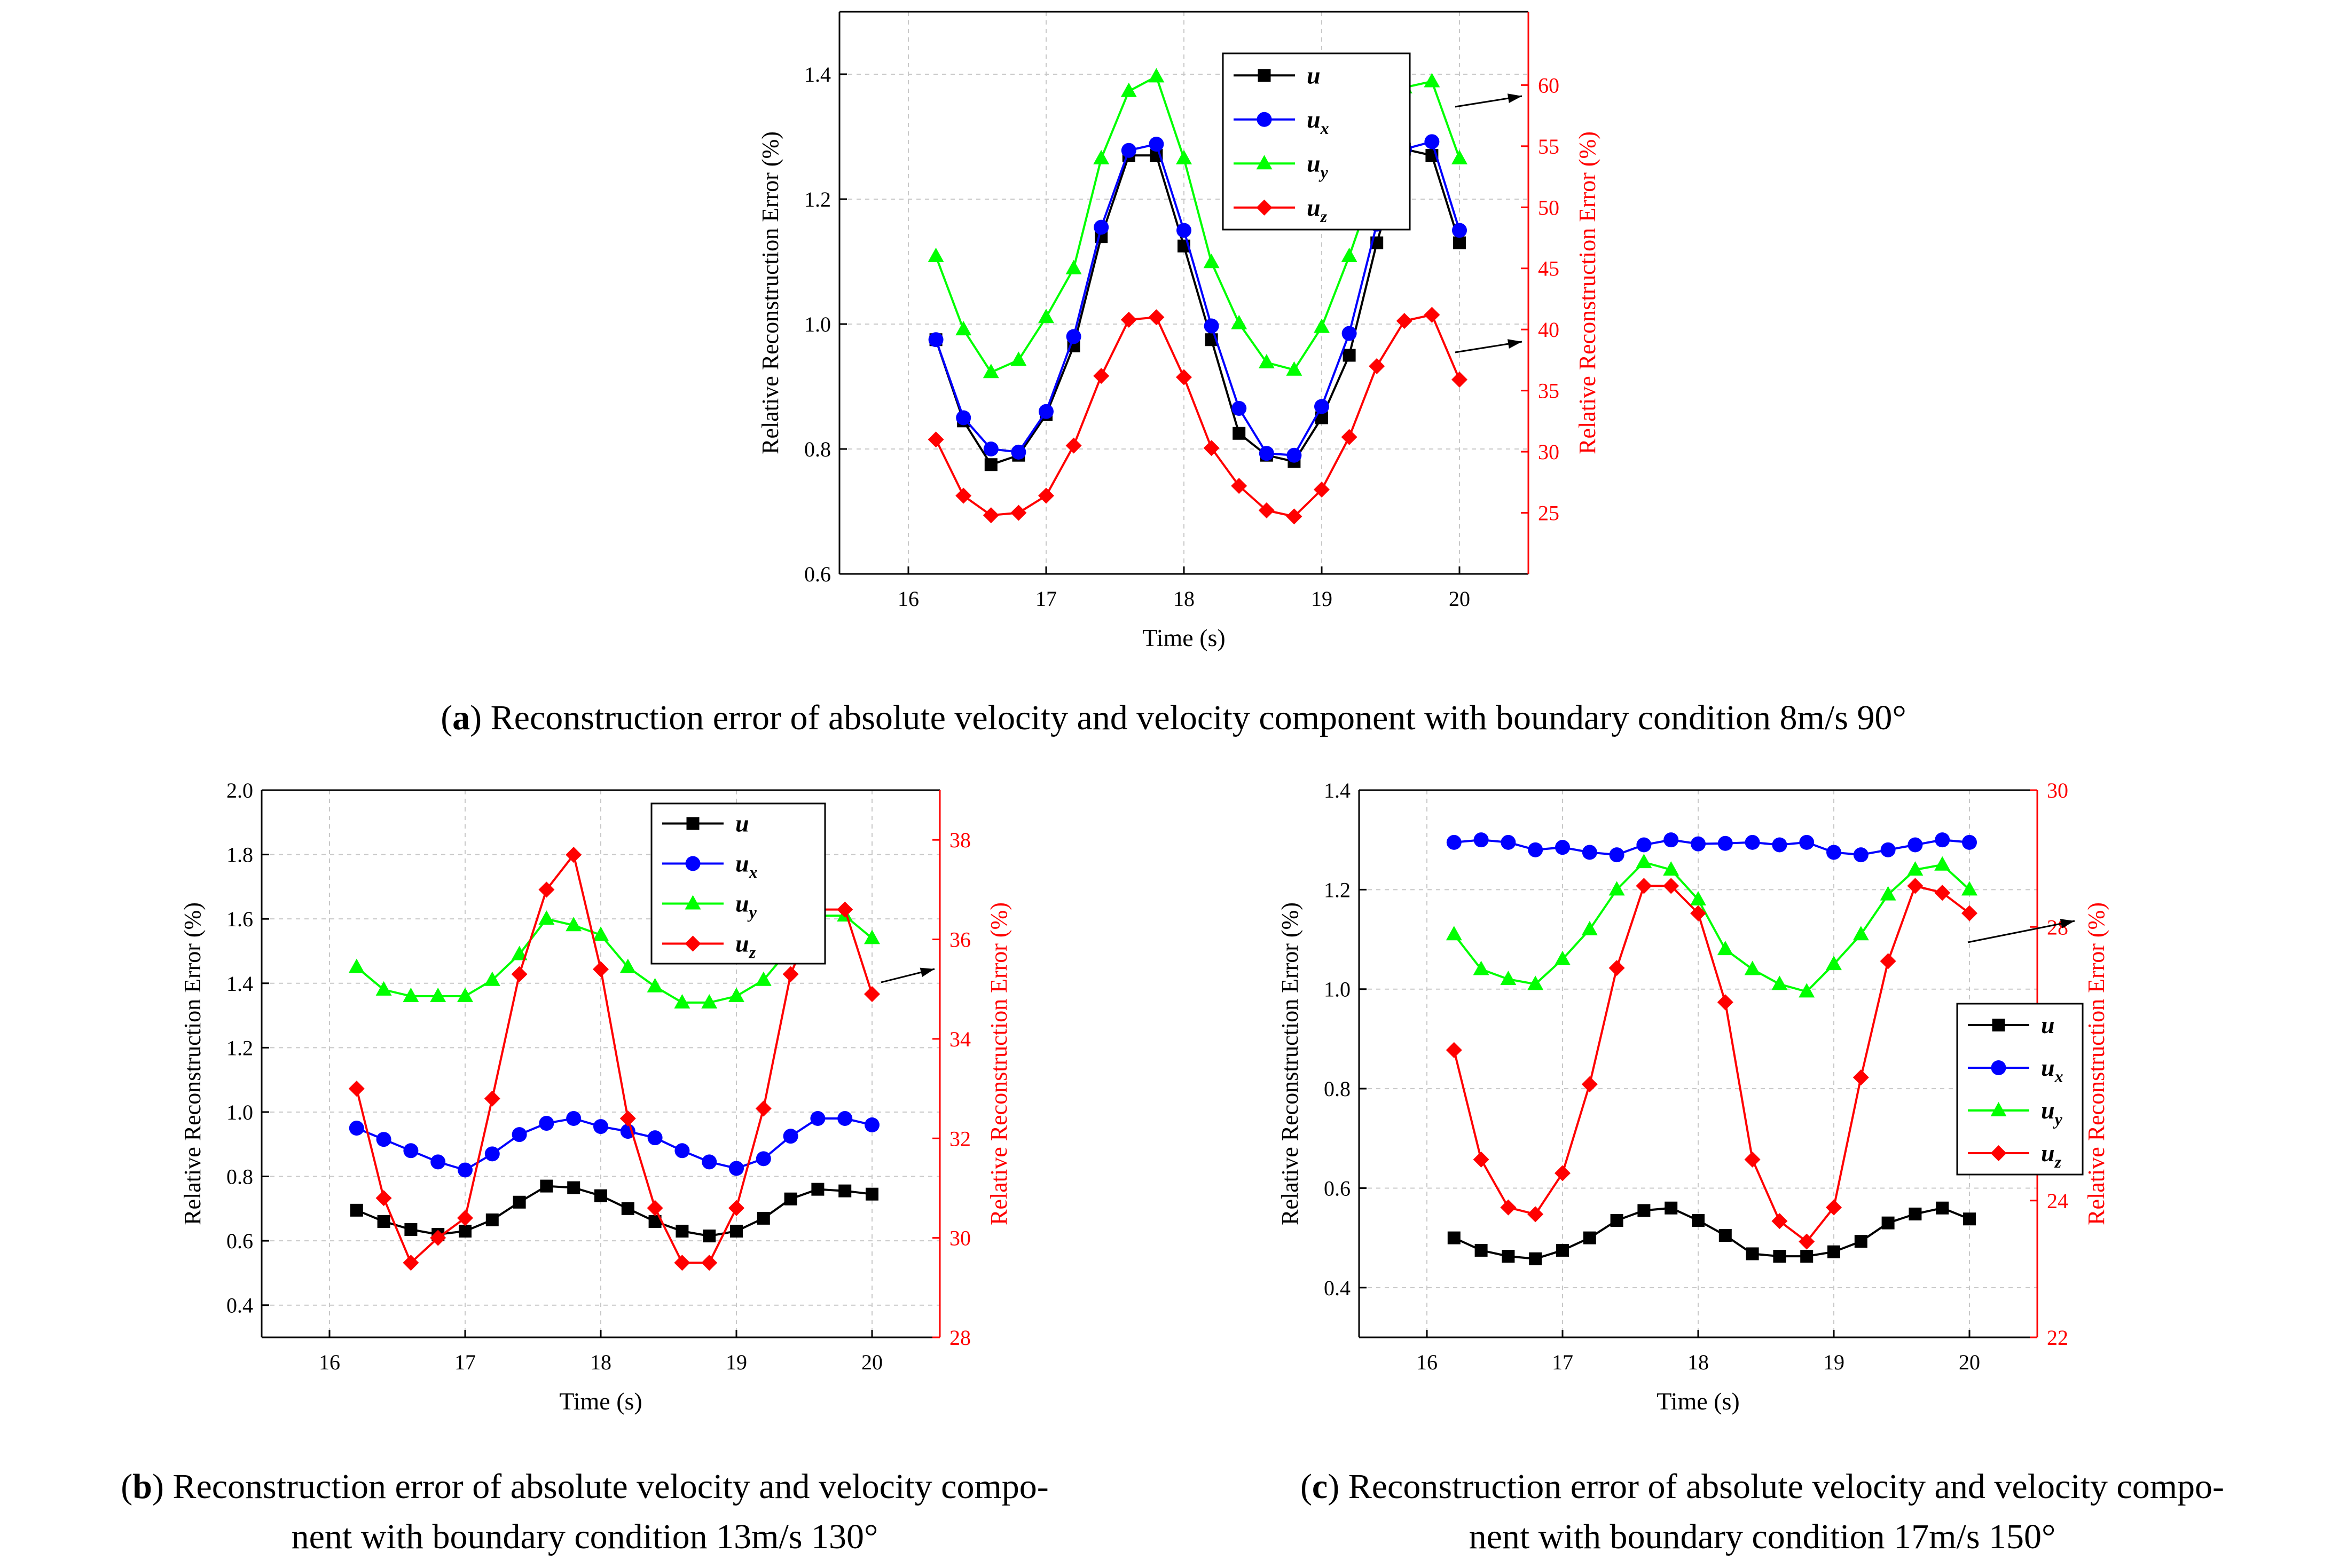 The height and width of the screenshot is (1568, 2347). Describe the element at coordinates (1548, 85) in the screenshot. I see `y-right-tick-label: 60` at that location.